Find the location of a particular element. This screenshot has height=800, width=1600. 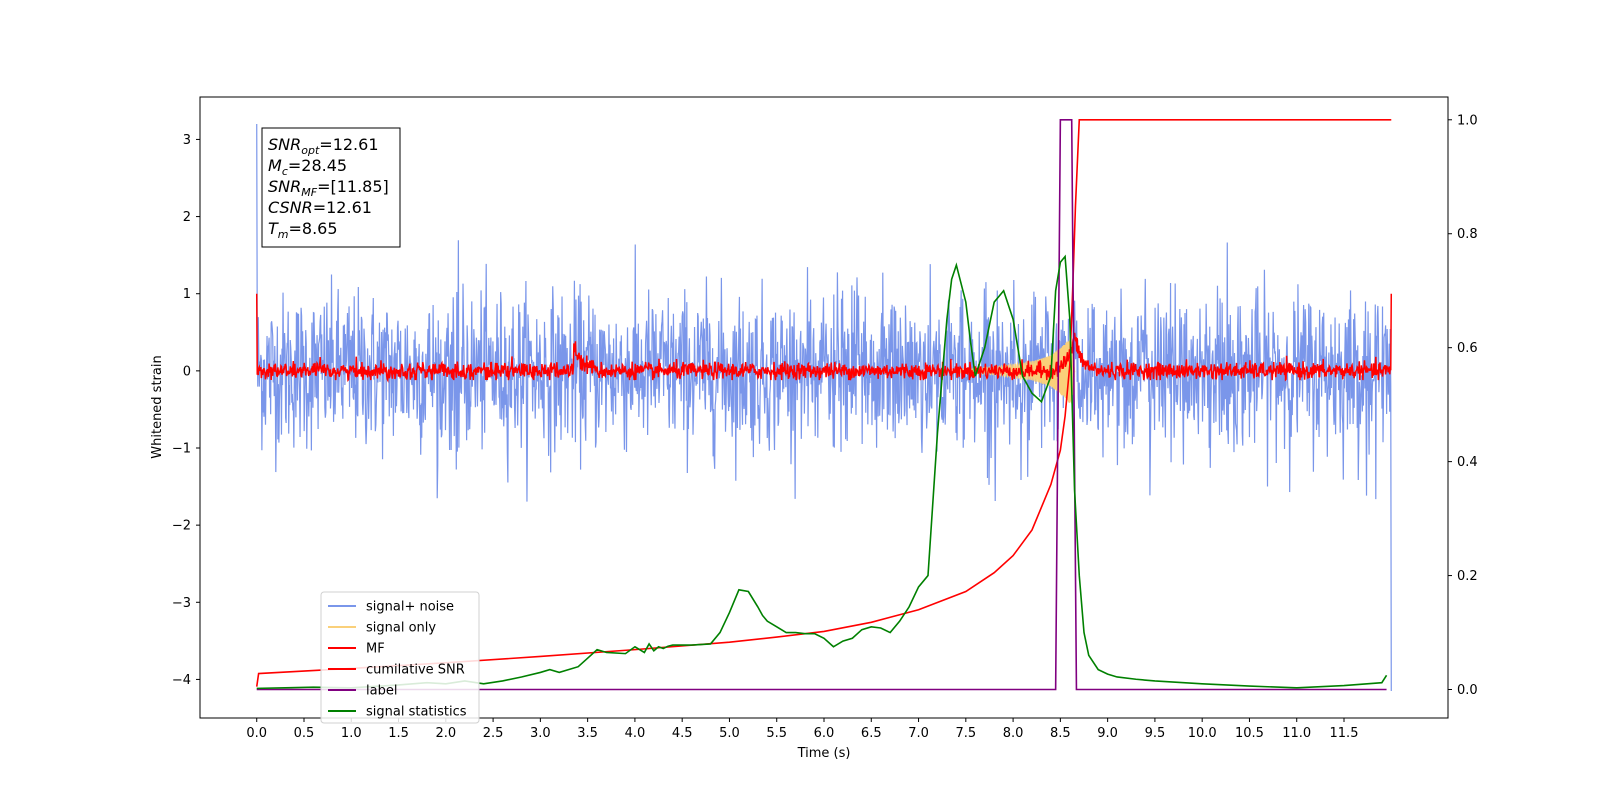

y2-tick-label: 0.6 is located at coordinates (1467, 348).